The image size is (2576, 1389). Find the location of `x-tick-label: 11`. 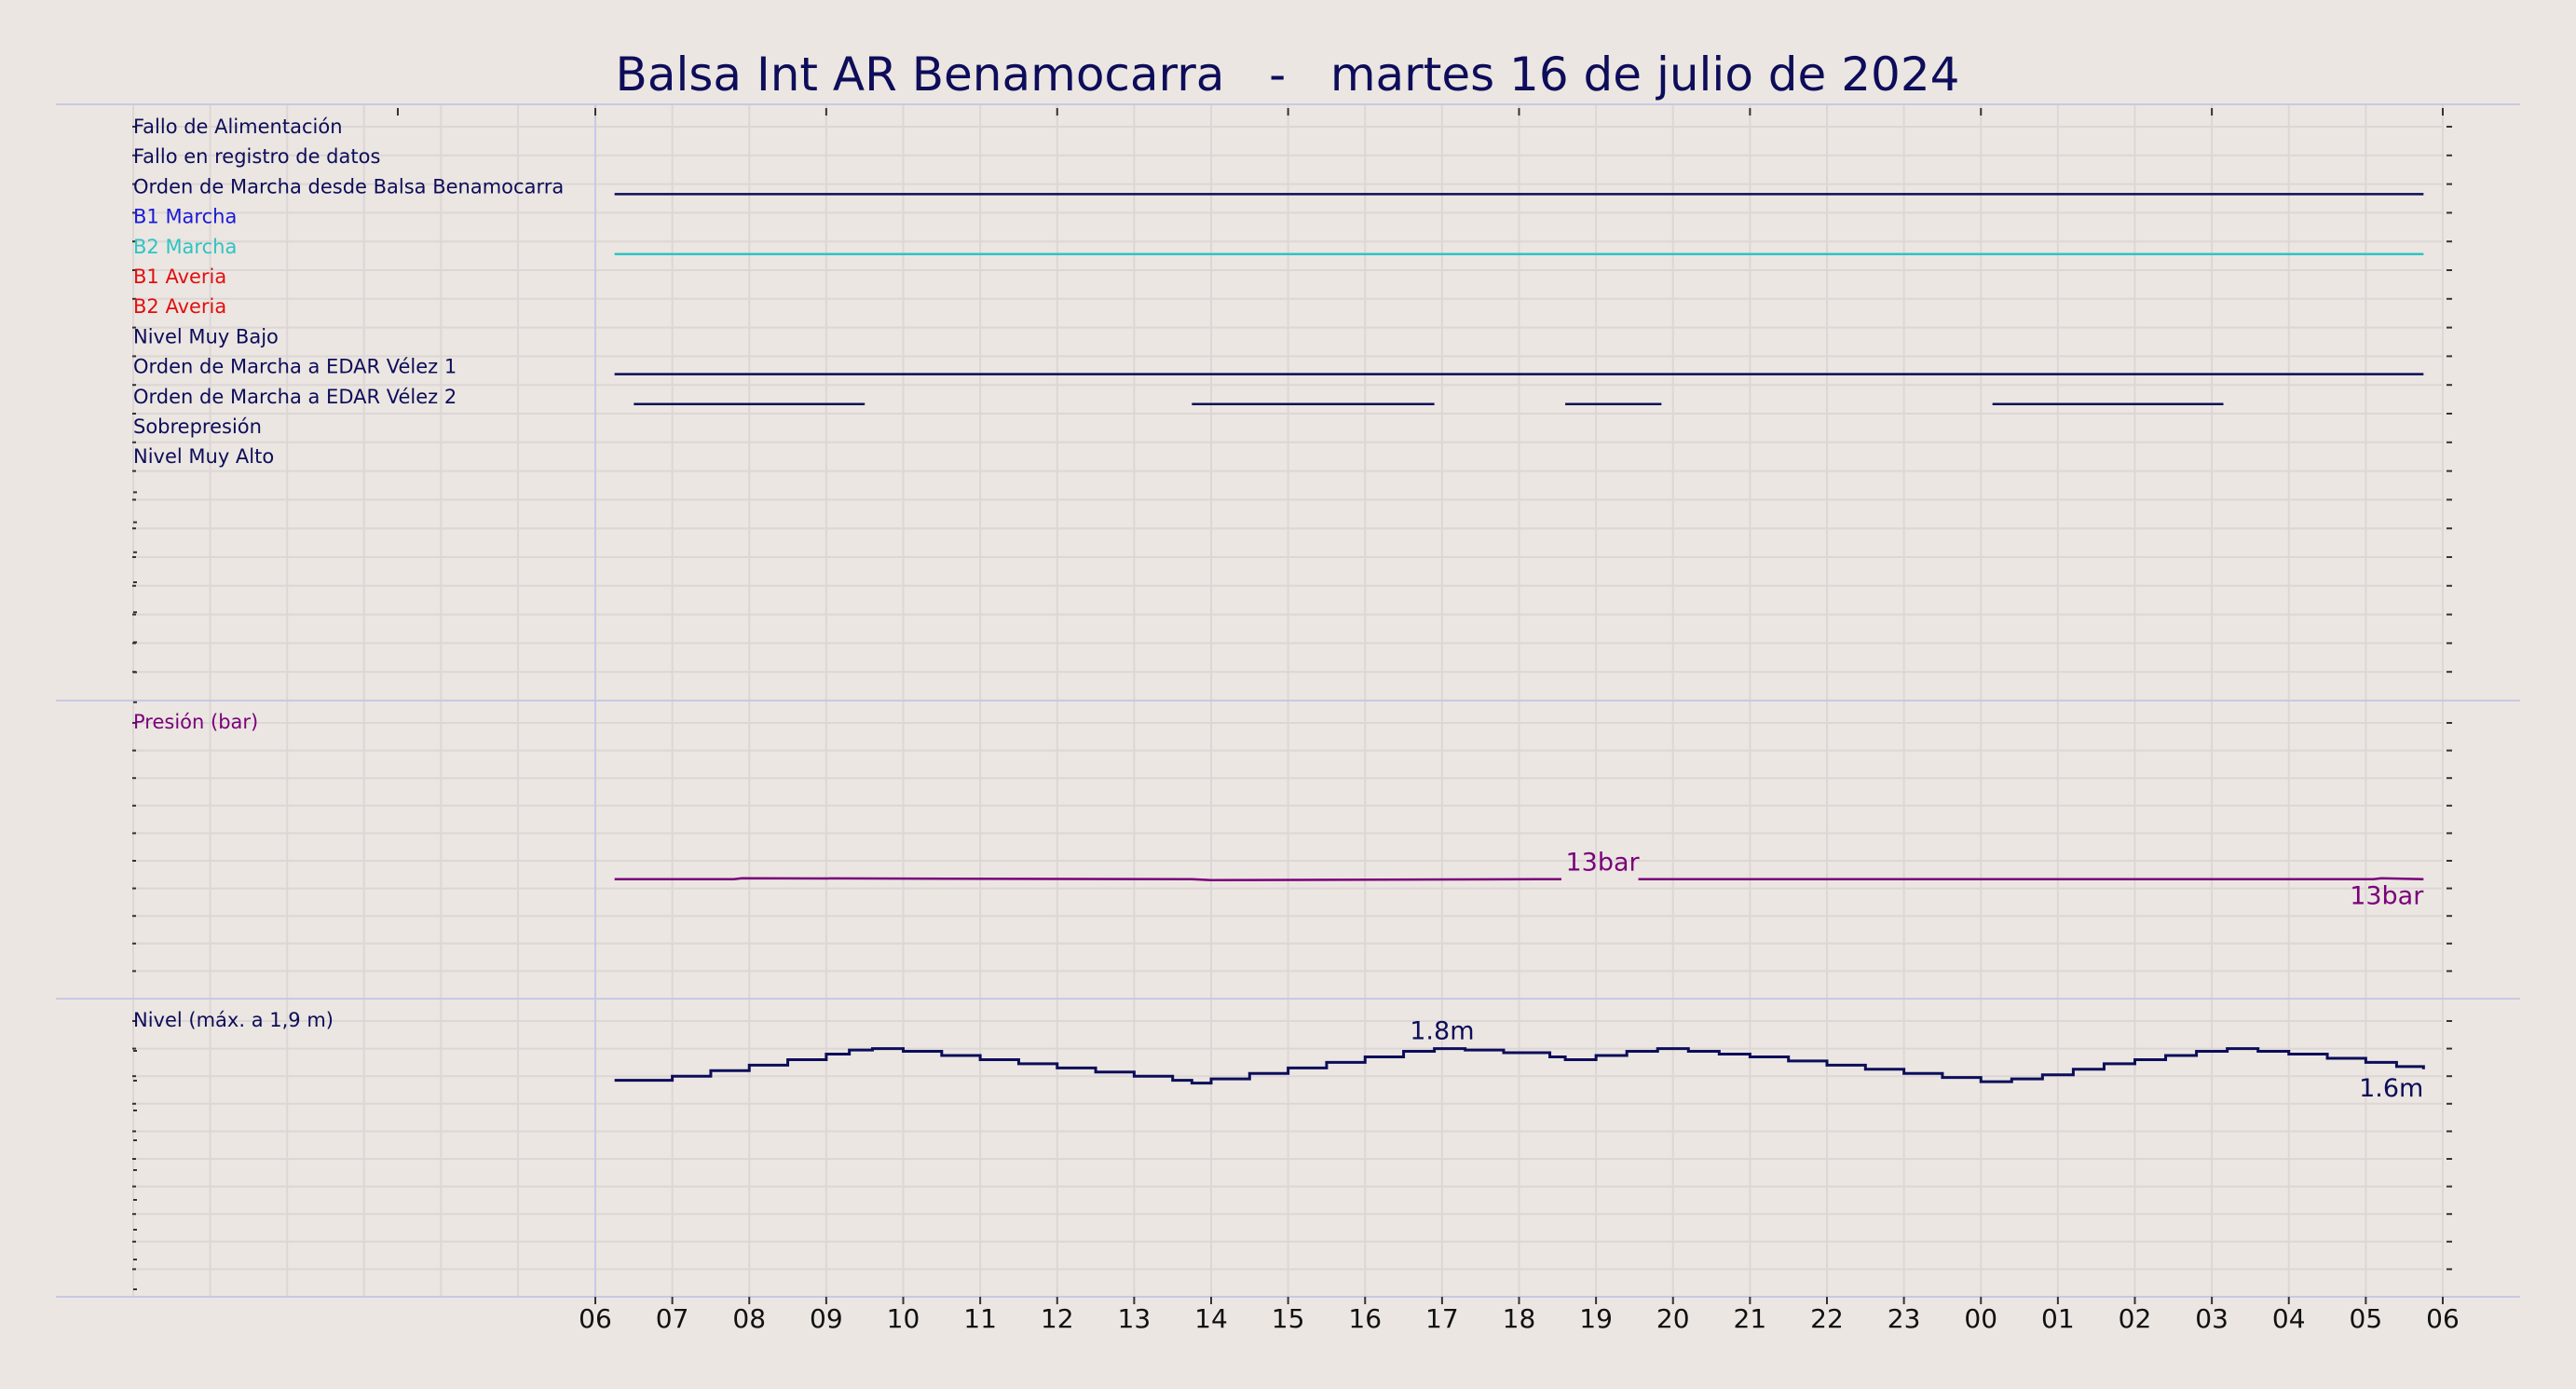

x-tick-label: 11 is located at coordinates (980, 1318).